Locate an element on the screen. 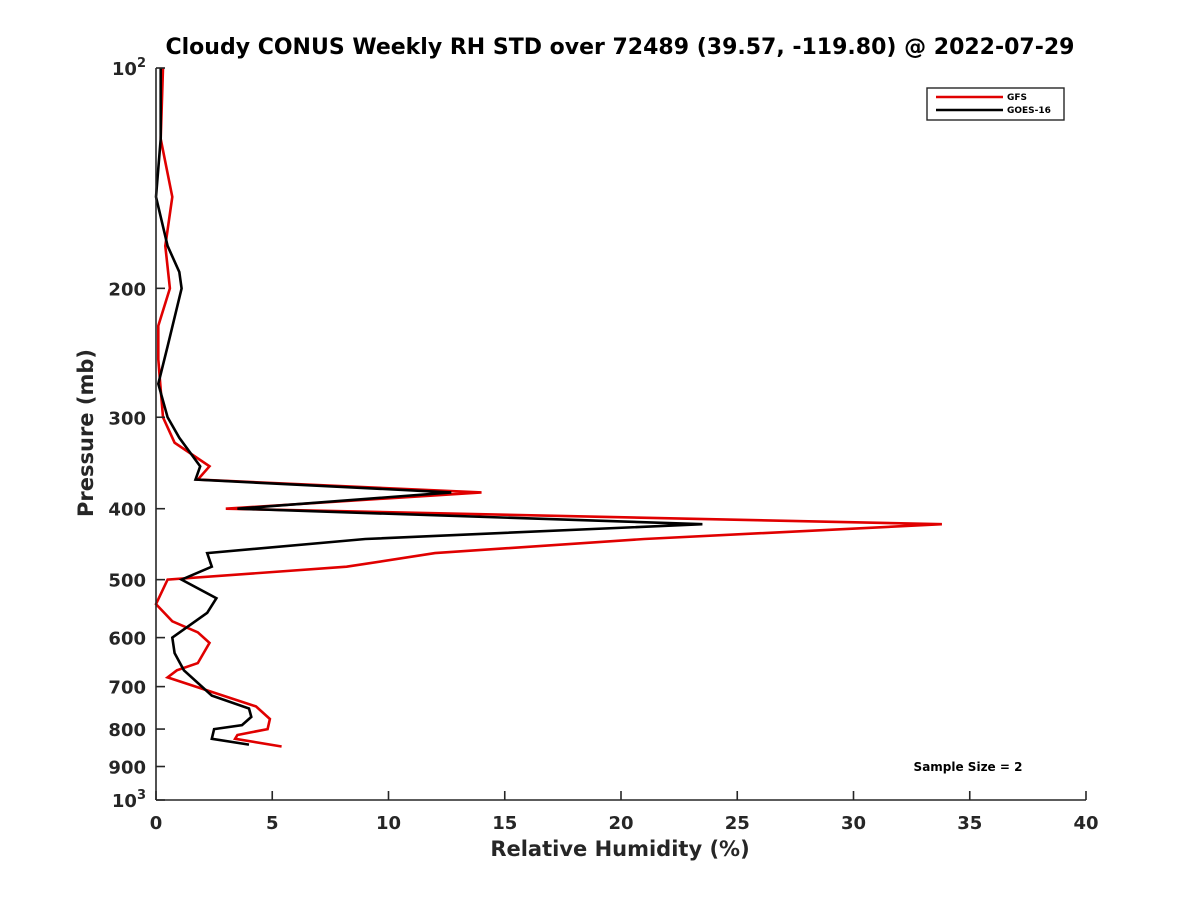 The height and width of the screenshot is (900, 1200). y-axis-label: Pressure (mb) is located at coordinates (86, 433).